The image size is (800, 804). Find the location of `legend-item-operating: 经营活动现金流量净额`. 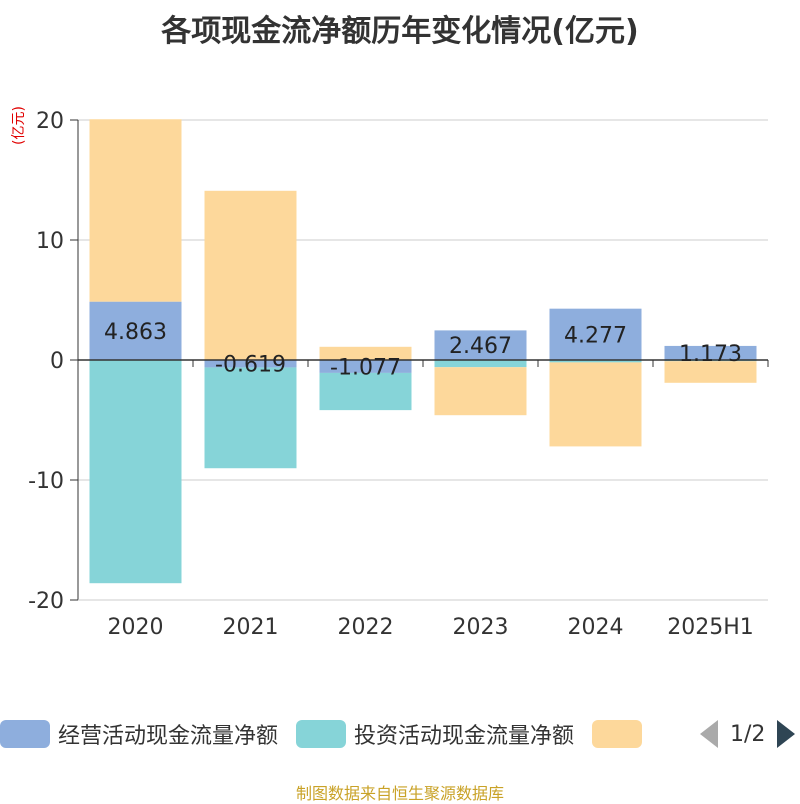

legend-item-operating: 经营活动现金流量净额 is located at coordinates (139, 734).